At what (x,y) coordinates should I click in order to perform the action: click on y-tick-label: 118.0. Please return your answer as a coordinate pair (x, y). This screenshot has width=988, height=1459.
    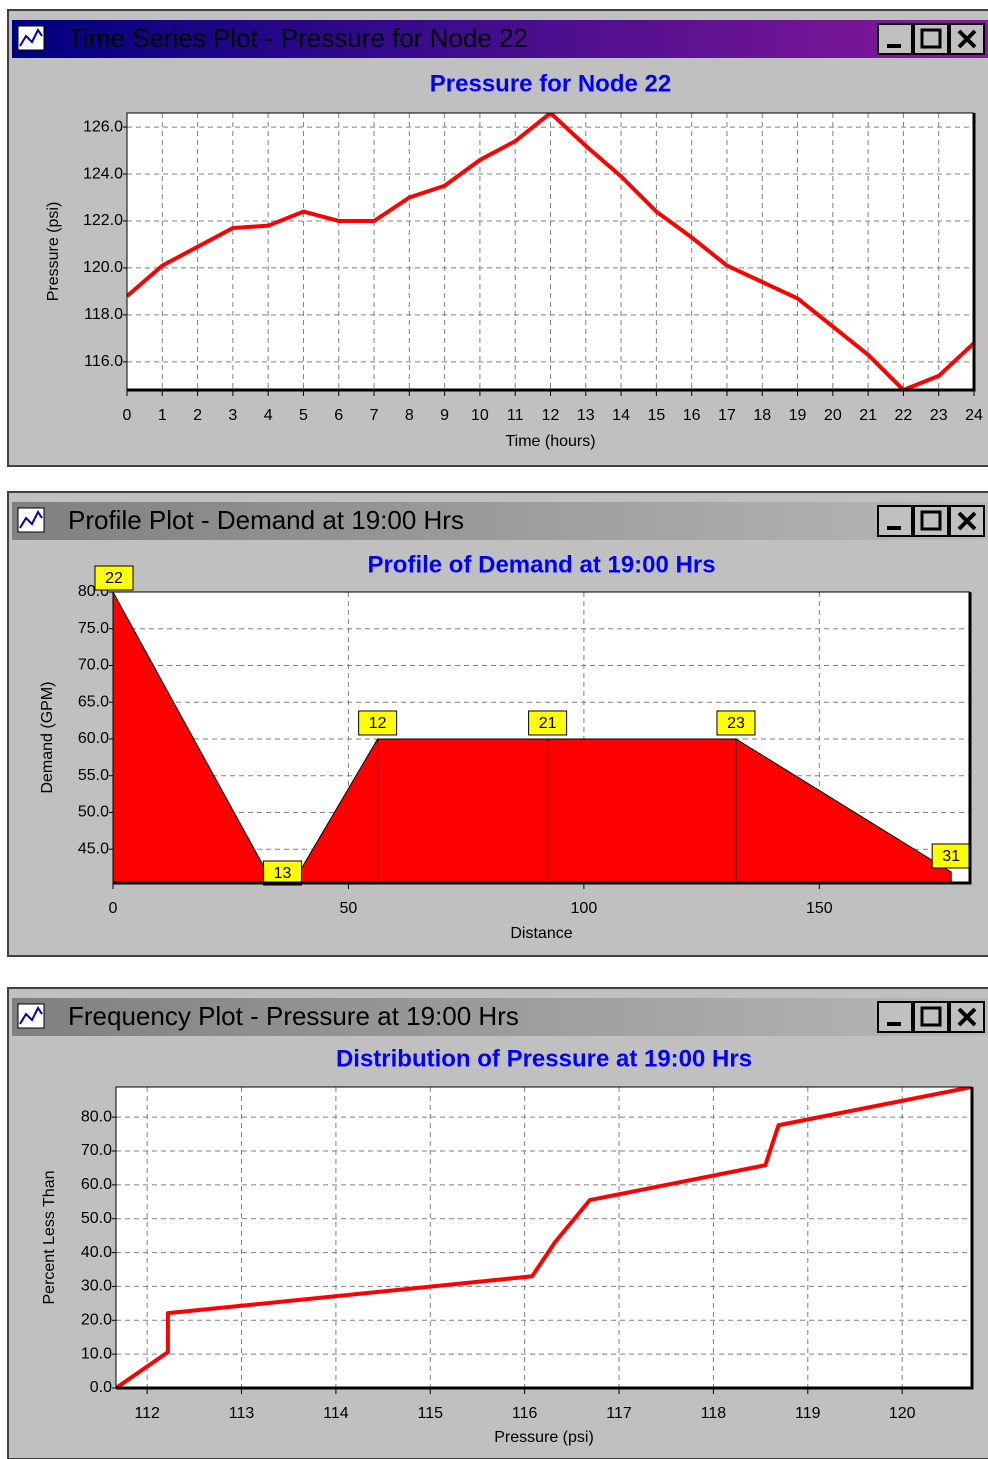
    Looking at the image, I should click on (103, 314).